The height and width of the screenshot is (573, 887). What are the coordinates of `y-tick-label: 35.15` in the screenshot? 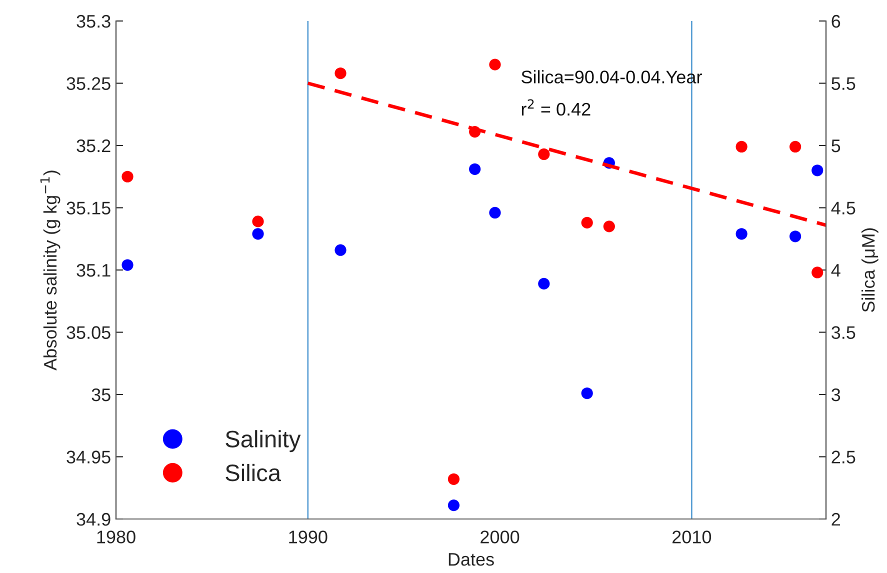 It's located at (88, 208).